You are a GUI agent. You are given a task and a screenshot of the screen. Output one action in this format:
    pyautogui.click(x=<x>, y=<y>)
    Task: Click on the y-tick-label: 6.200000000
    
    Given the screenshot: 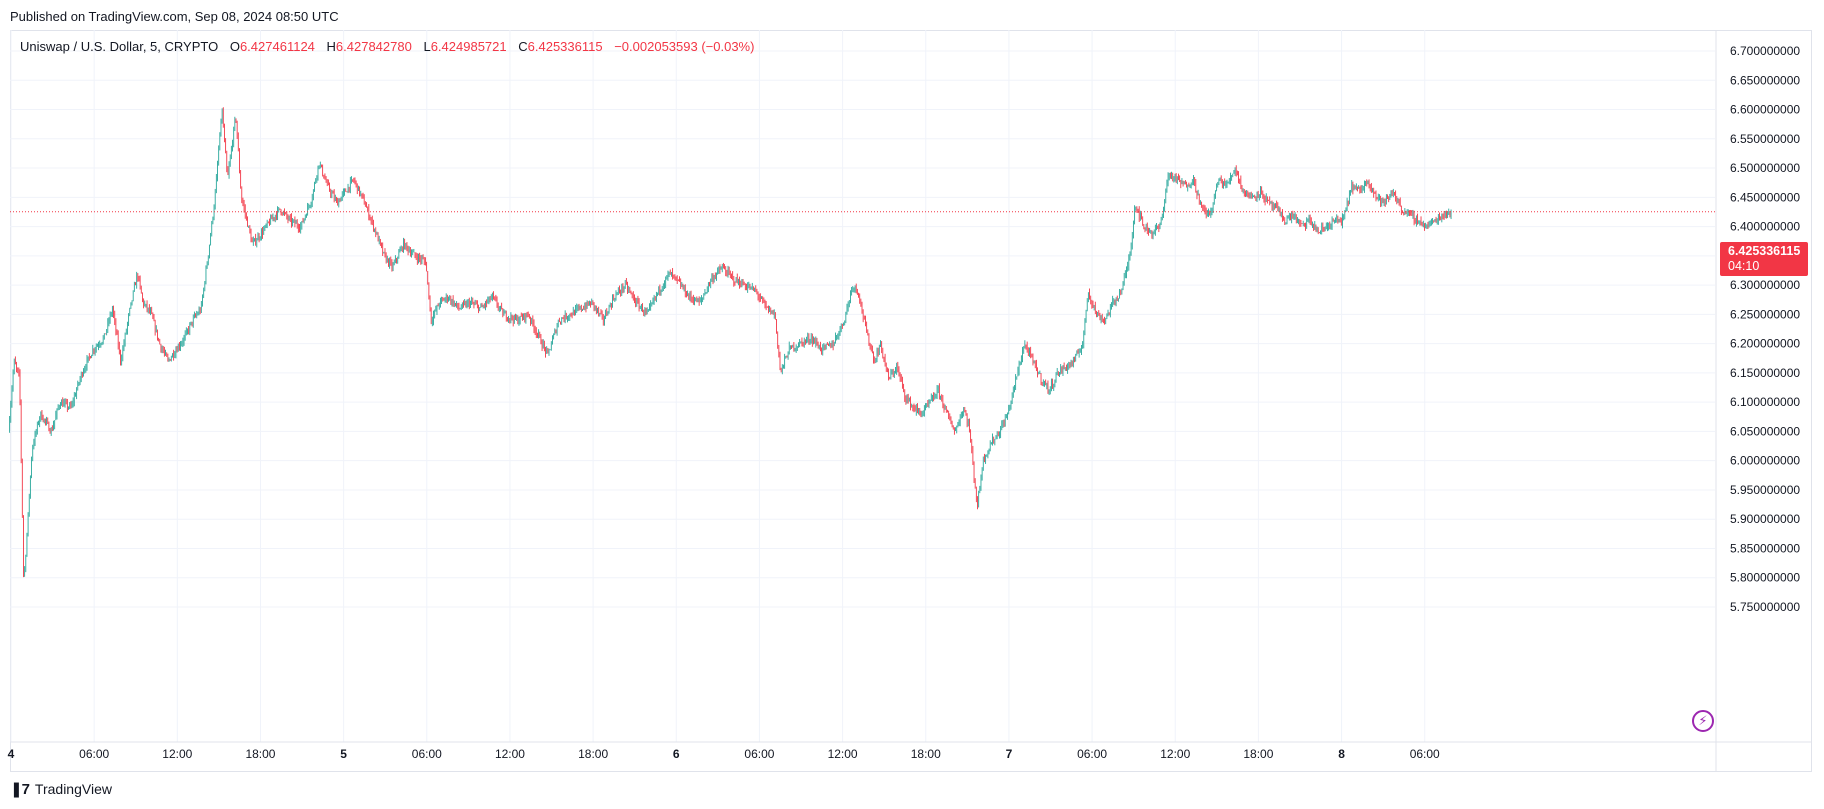 What is the action you would take?
    pyautogui.click(x=1765, y=344)
    